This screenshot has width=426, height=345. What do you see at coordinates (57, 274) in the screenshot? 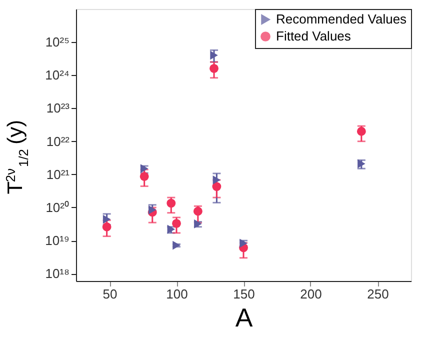
I see `y-tick-label: 10¹⁸` at bounding box center [57, 274].